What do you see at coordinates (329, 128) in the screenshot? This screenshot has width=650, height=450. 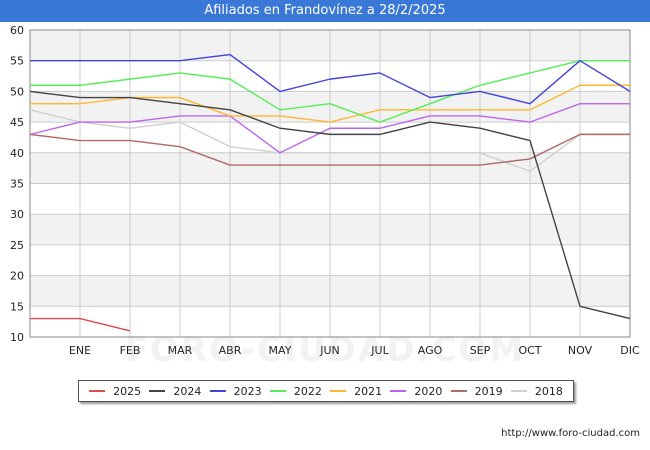 I see `series-line-2020` at bounding box center [329, 128].